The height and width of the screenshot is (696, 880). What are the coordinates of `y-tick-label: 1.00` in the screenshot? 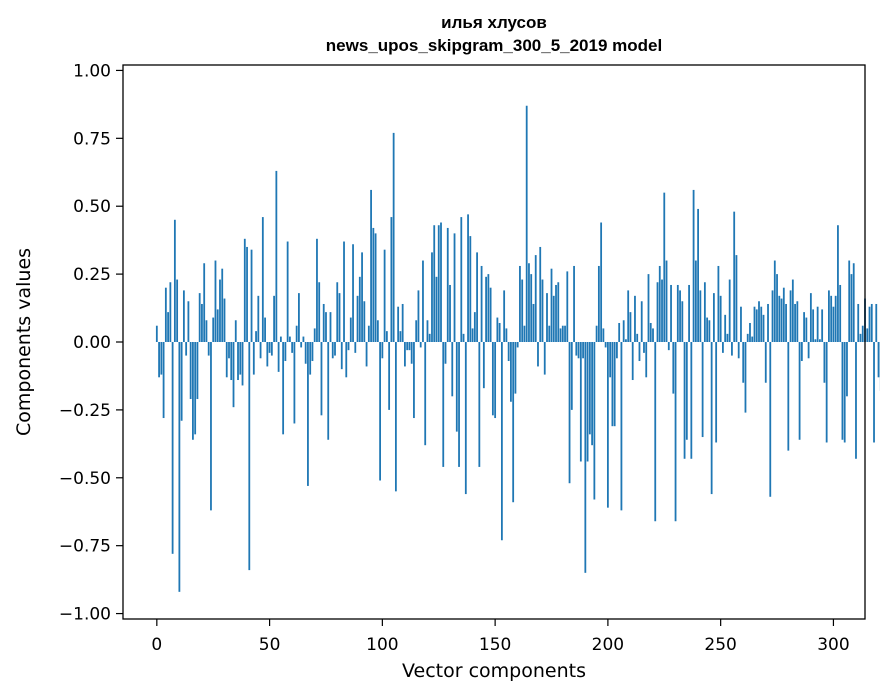 It's located at (92, 71).